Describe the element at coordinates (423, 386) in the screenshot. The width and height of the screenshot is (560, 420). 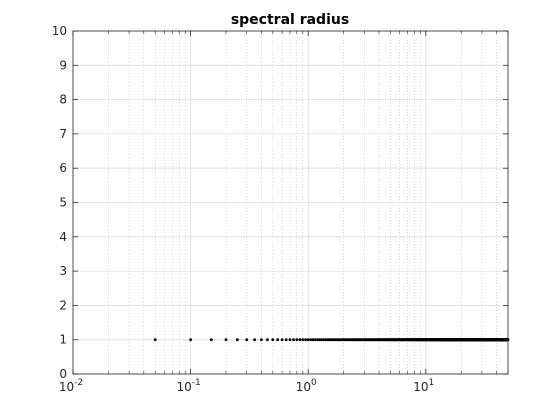
I see `x-tick-label: 10¹` at that location.